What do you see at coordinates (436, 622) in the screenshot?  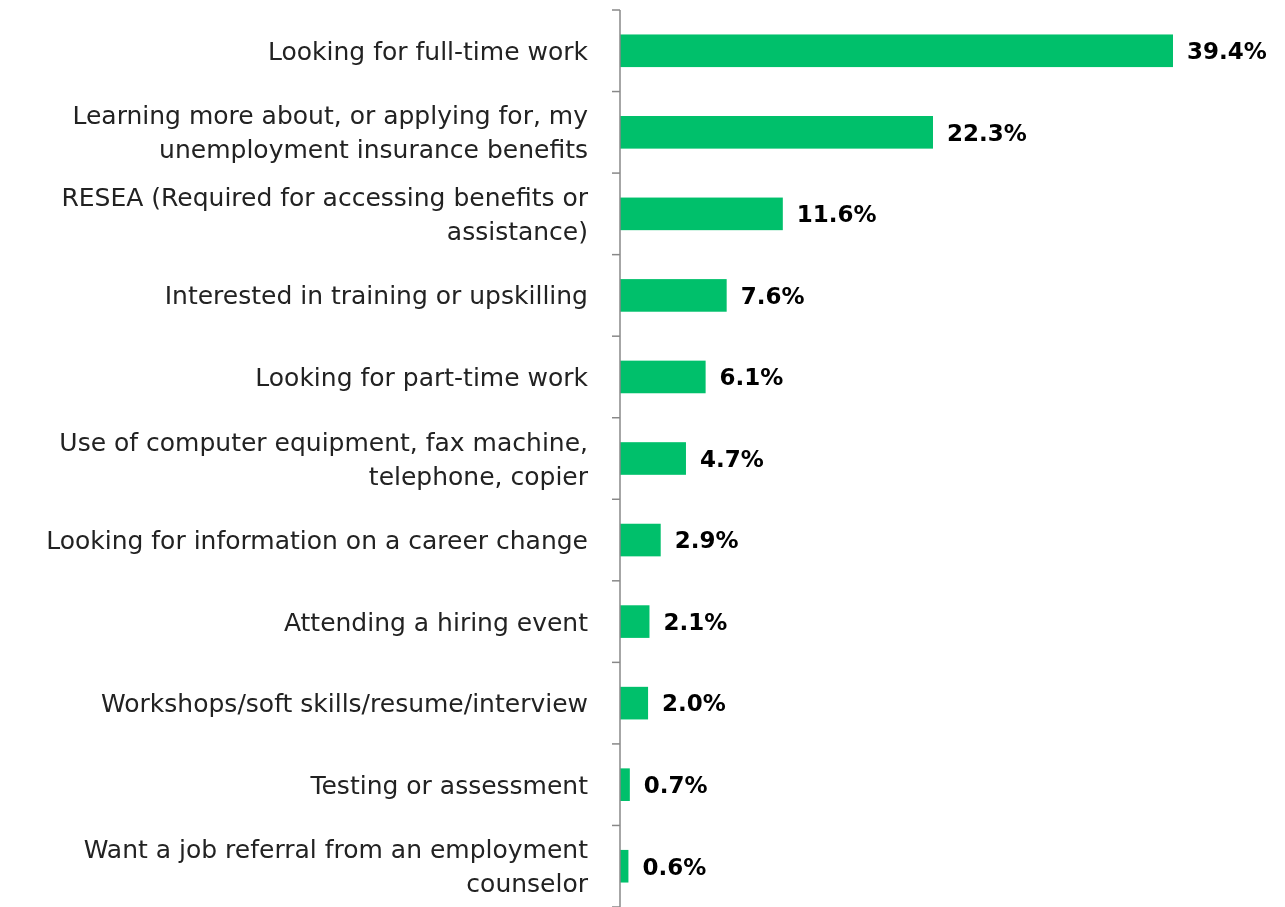 I see `y-tick-label: Attending a hiring event` at bounding box center [436, 622].